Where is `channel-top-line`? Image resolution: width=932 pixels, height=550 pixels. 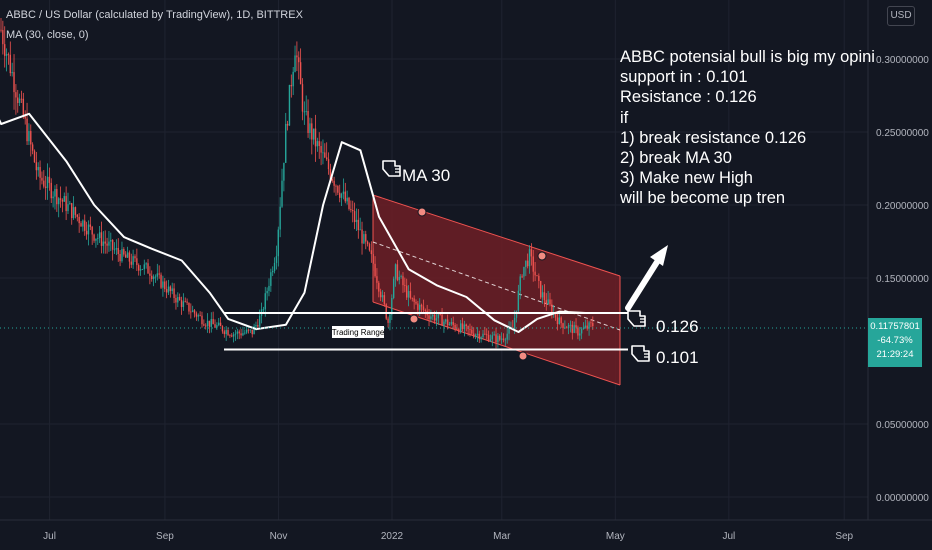 channel-top-line is located at coordinates (496, 235).